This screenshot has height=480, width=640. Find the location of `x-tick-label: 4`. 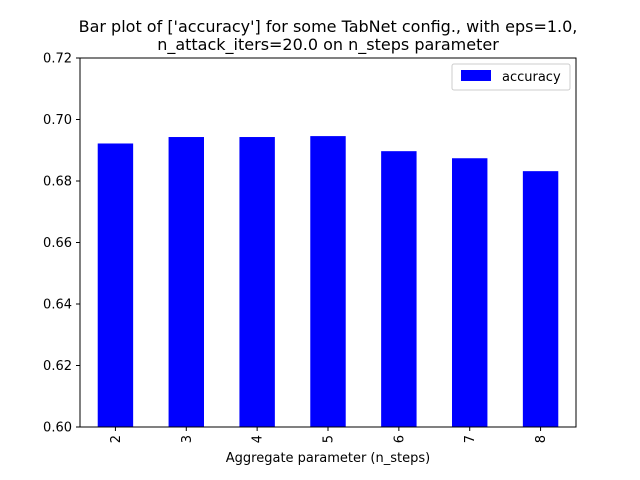

x-tick-label: 4 is located at coordinates (258, 439).